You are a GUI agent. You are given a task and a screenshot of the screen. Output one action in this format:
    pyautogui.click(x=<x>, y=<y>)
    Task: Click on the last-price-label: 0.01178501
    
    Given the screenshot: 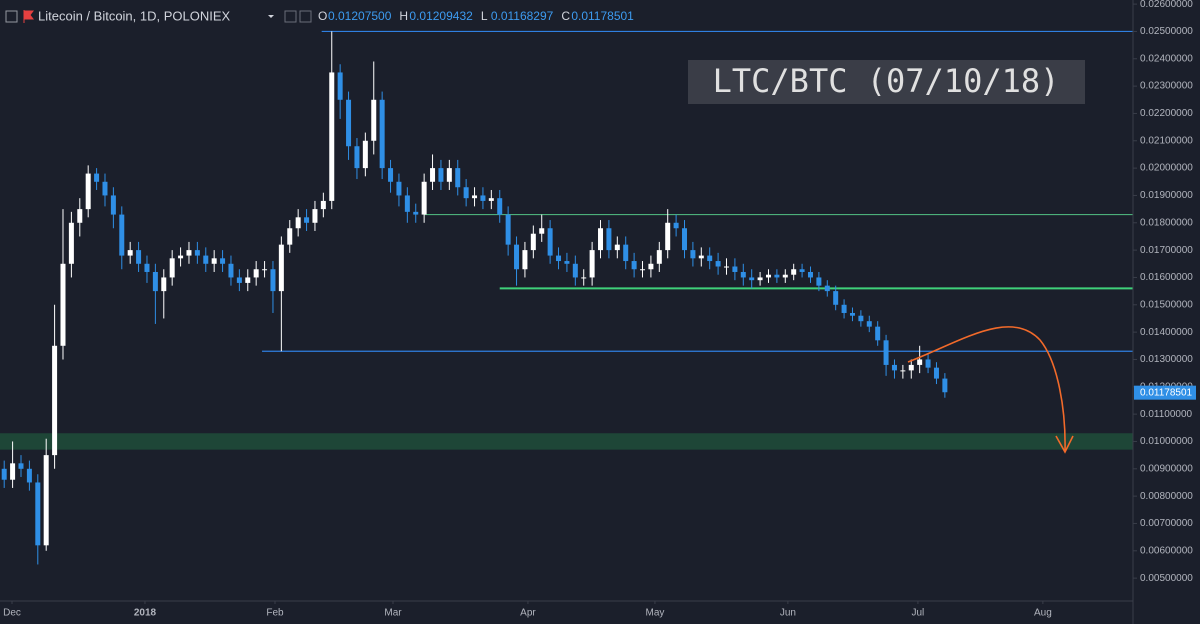 What is the action you would take?
    pyautogui.click(x=1166, y=392)
    